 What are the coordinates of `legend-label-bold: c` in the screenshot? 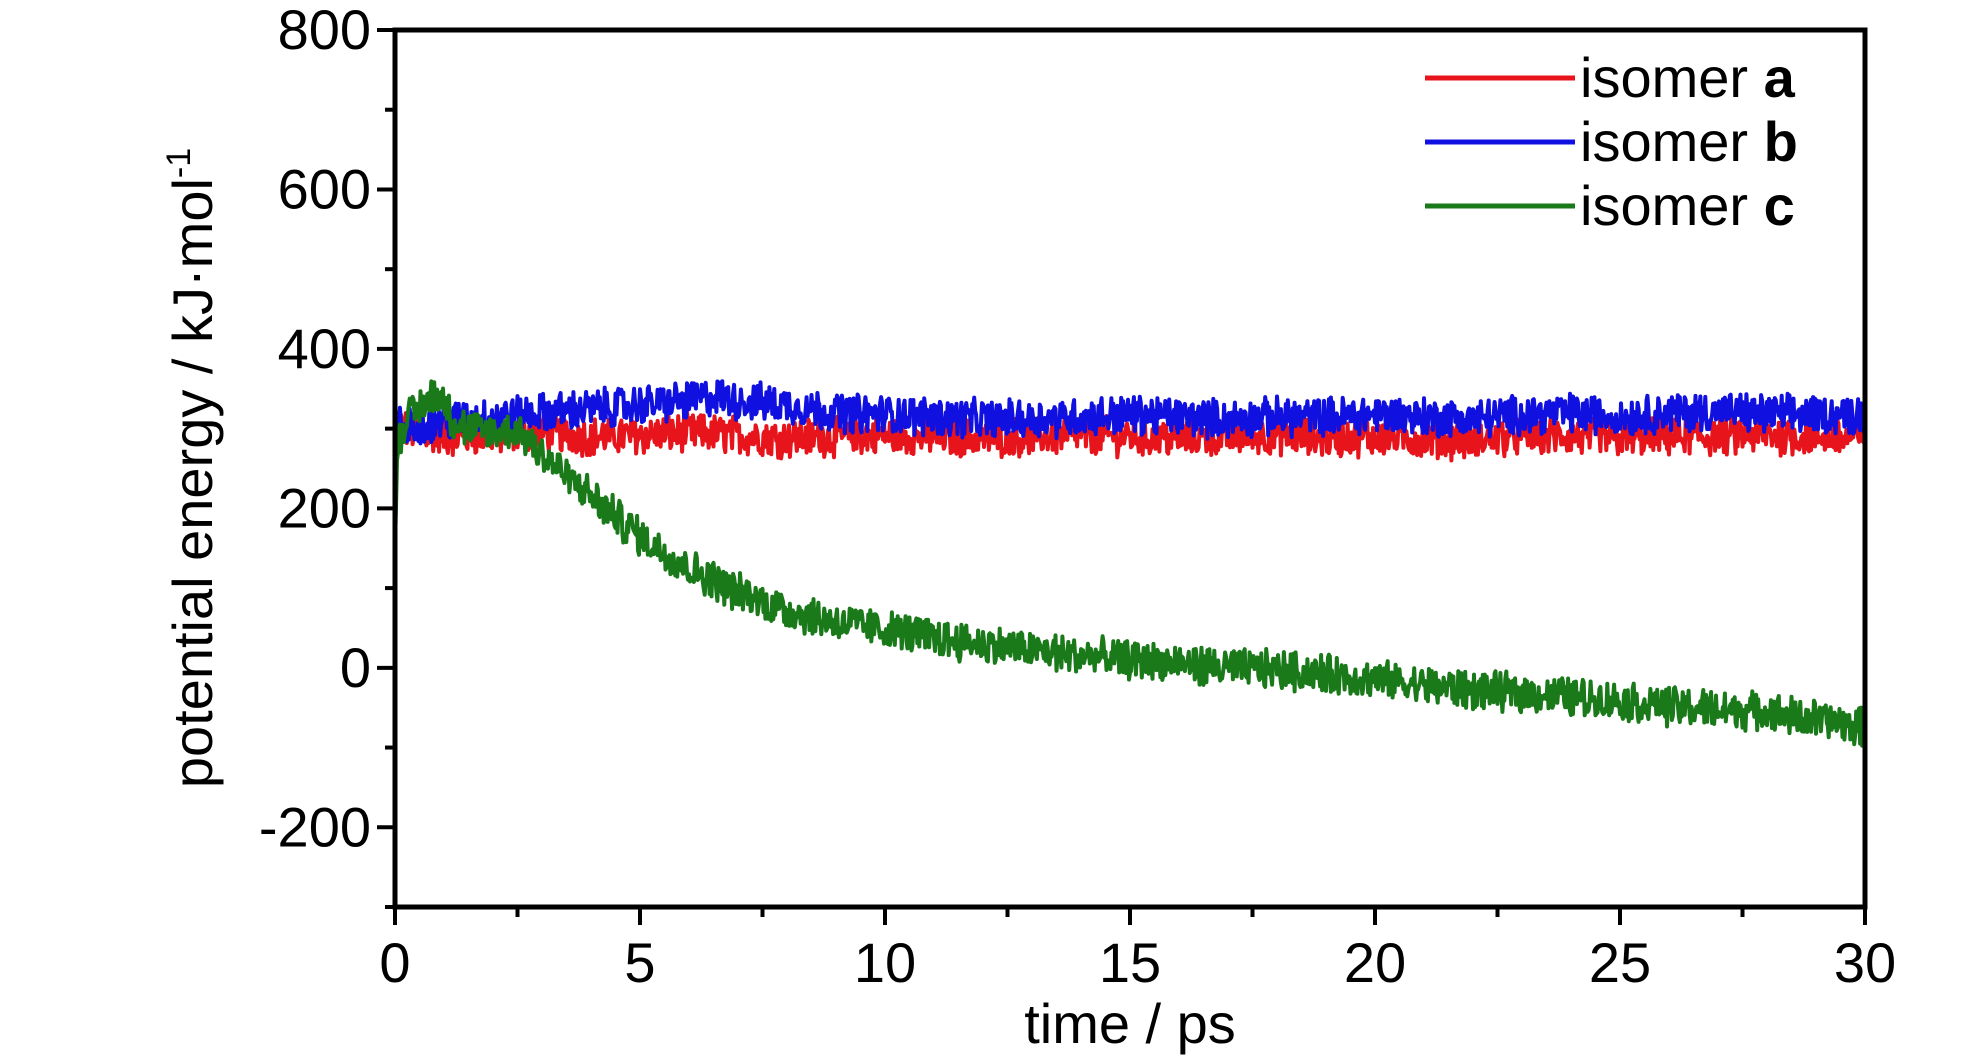 It's located at (1779, 205).